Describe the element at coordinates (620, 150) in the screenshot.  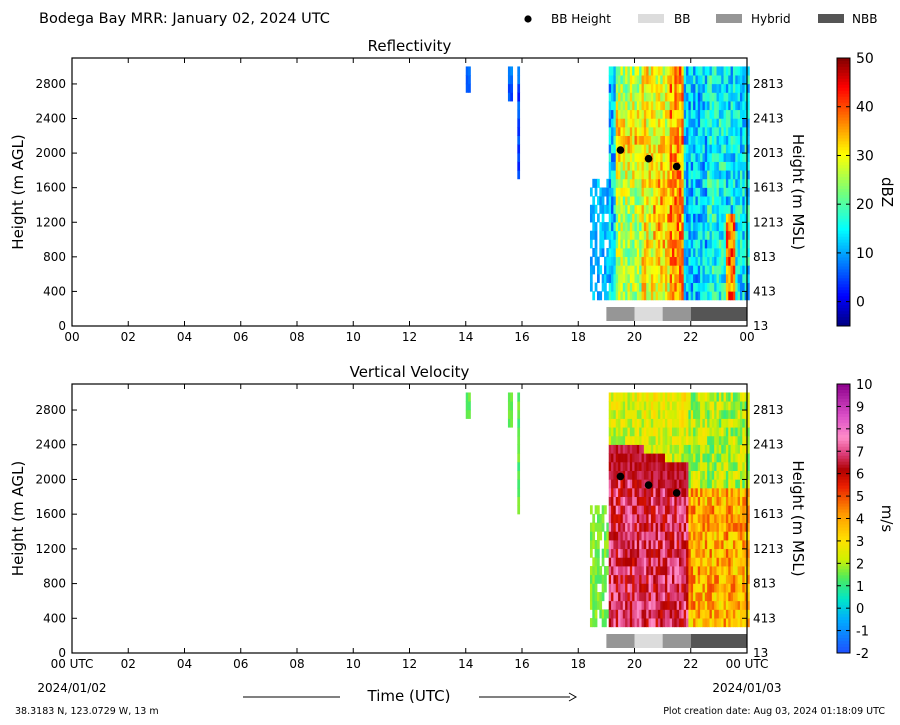
I see `bb-height-point` at that location.